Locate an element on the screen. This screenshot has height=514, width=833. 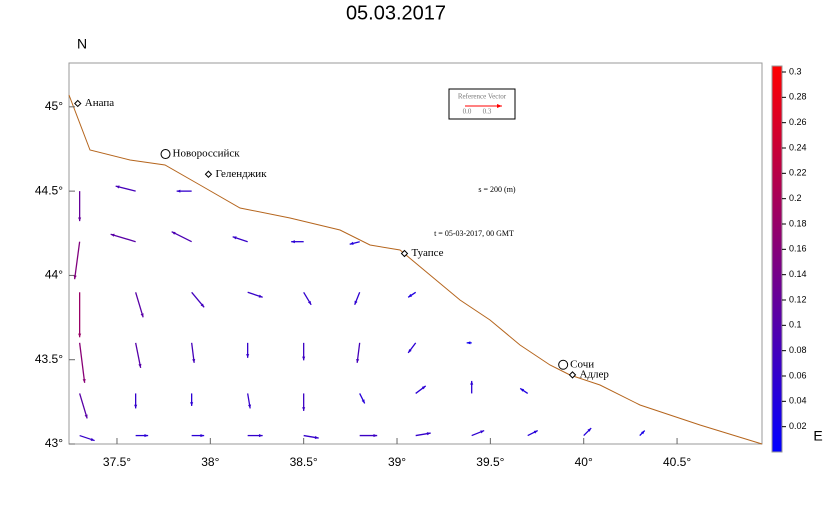
colorbar-tick-label: 0.08 is located at coordinates (798, 350).